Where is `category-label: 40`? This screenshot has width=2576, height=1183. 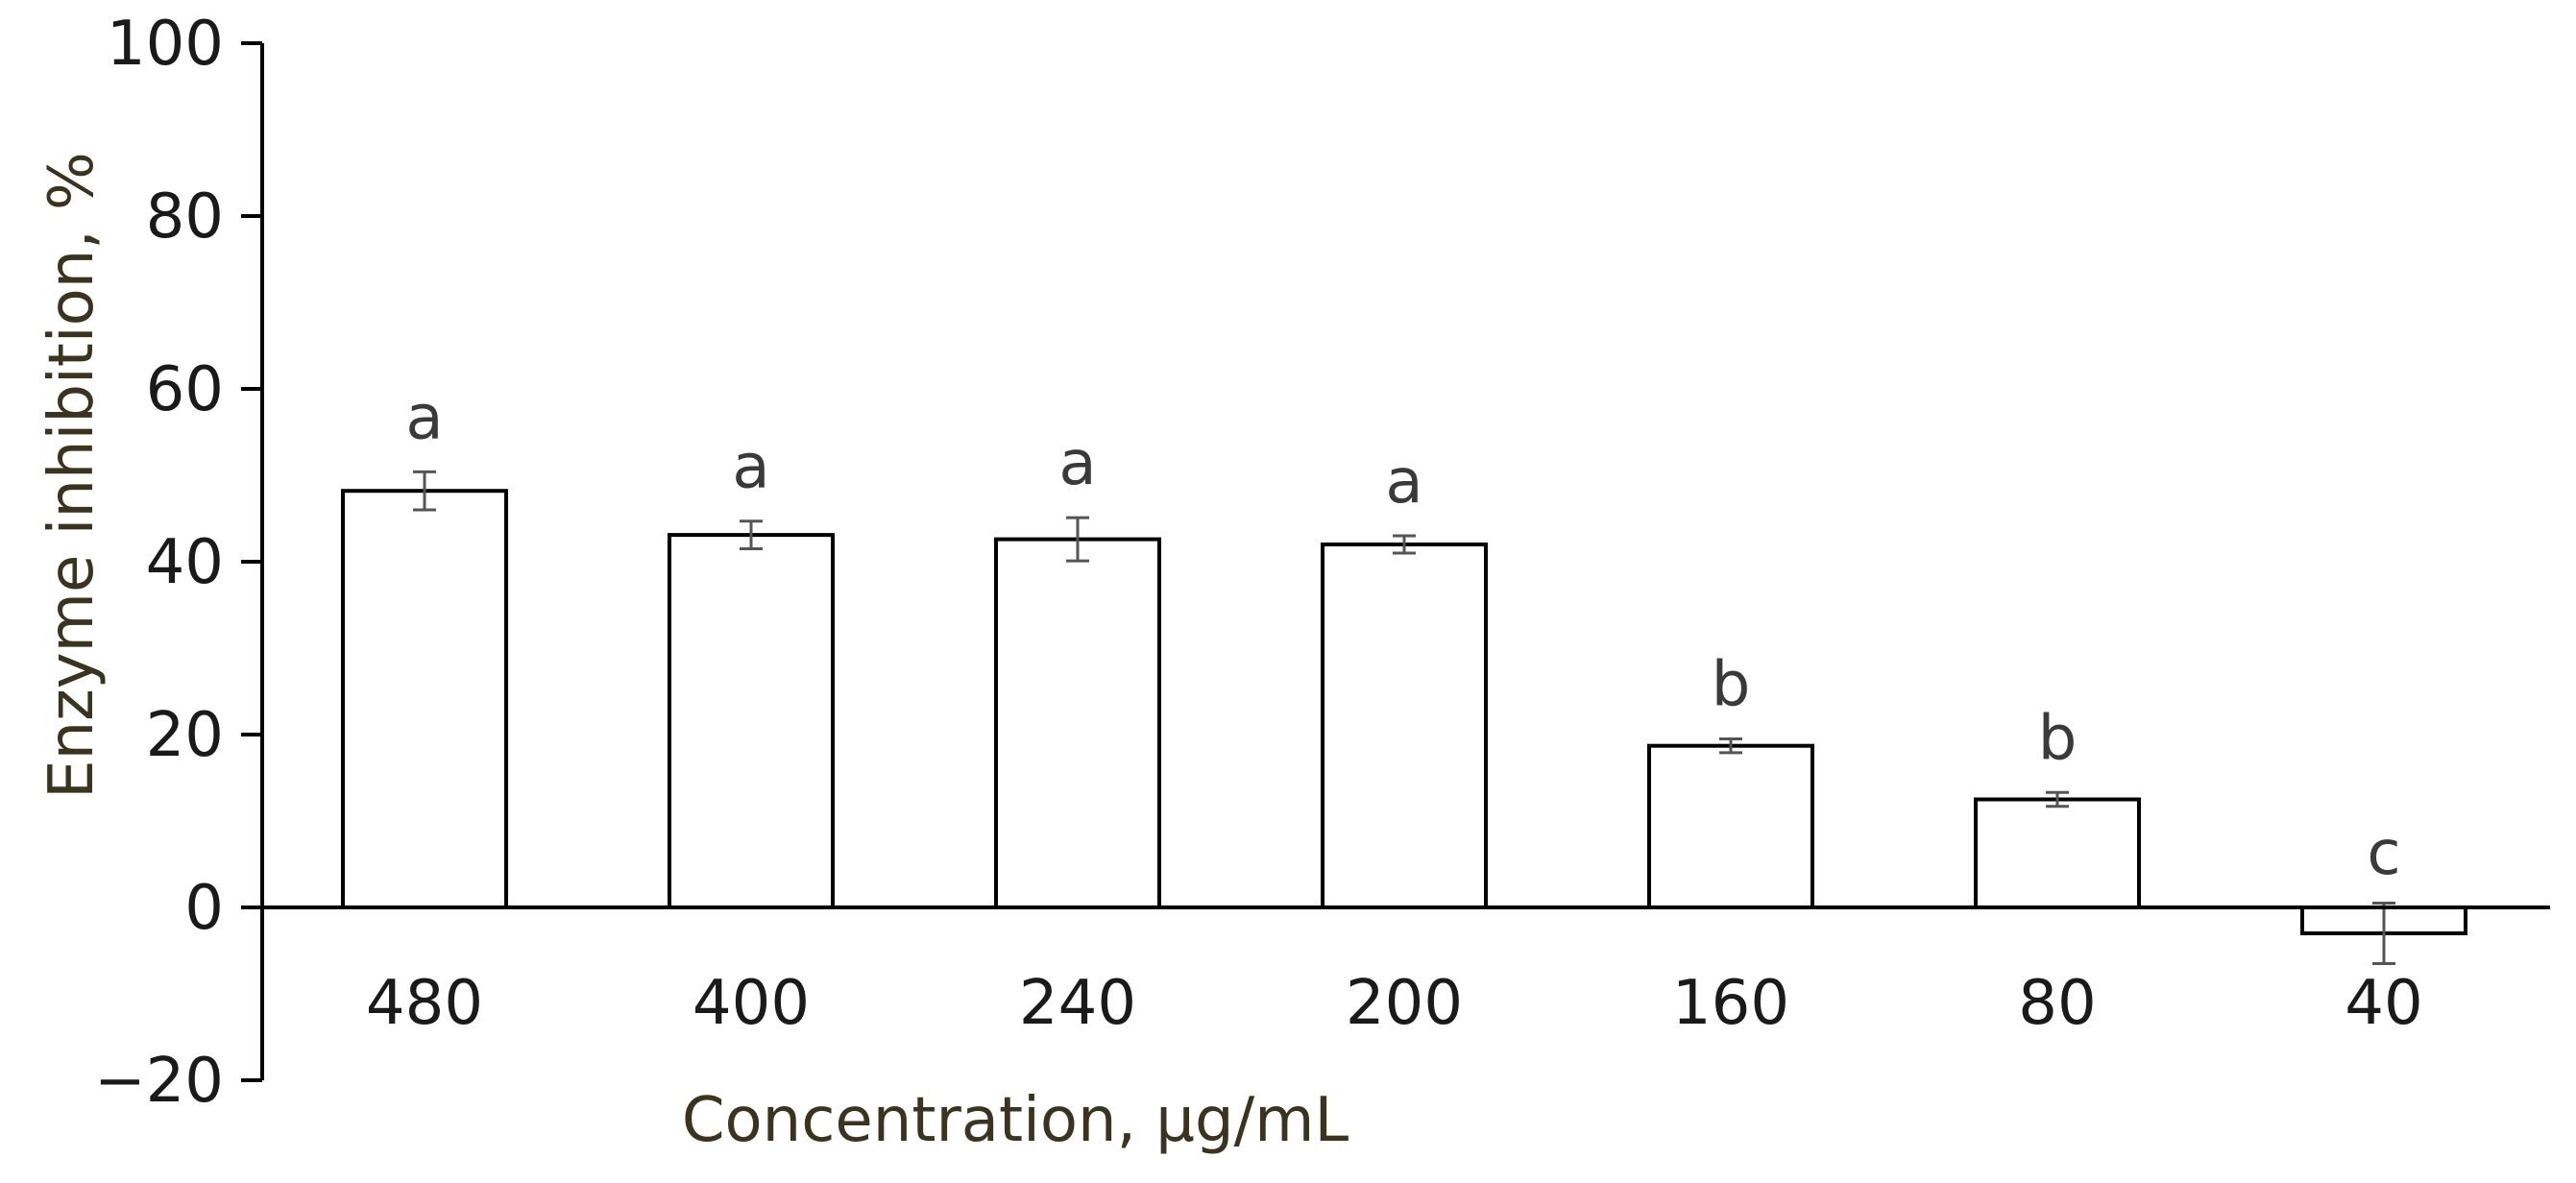 category-label: 40 is located at coordinates (2383, 1004).